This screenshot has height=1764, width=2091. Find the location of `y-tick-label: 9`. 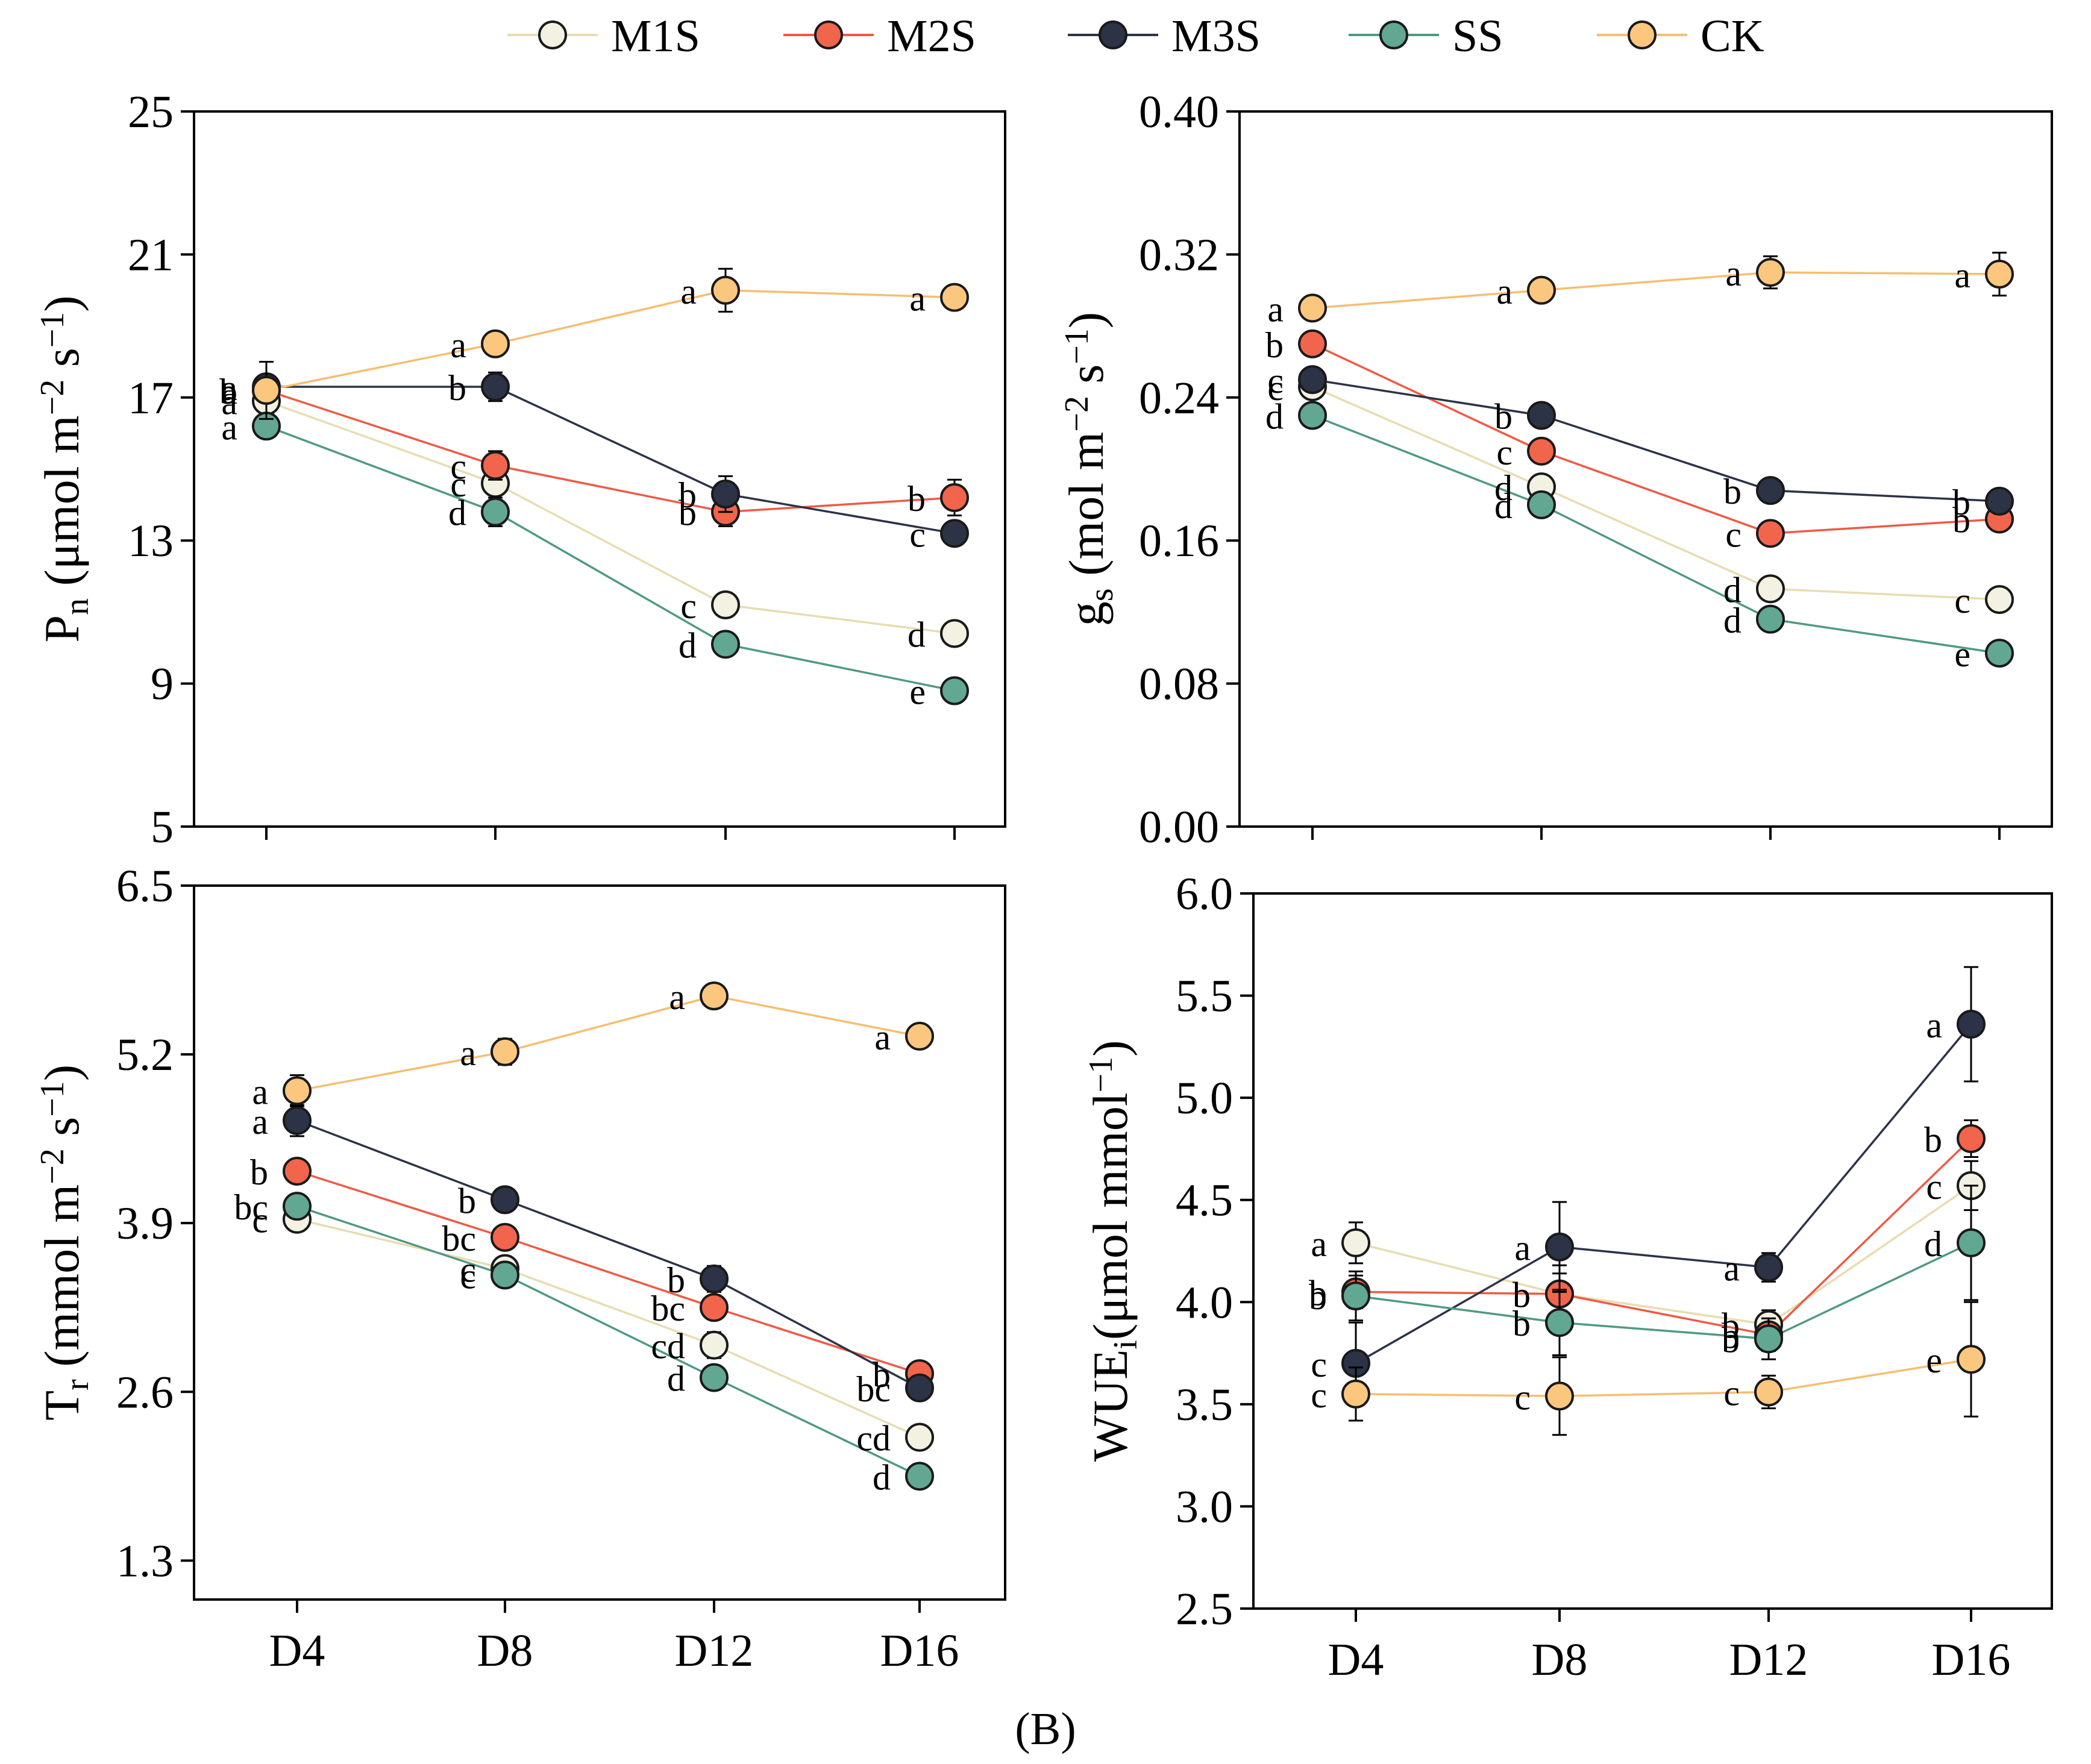

y-tick-label: 9 is located at coordinates (163, 684).